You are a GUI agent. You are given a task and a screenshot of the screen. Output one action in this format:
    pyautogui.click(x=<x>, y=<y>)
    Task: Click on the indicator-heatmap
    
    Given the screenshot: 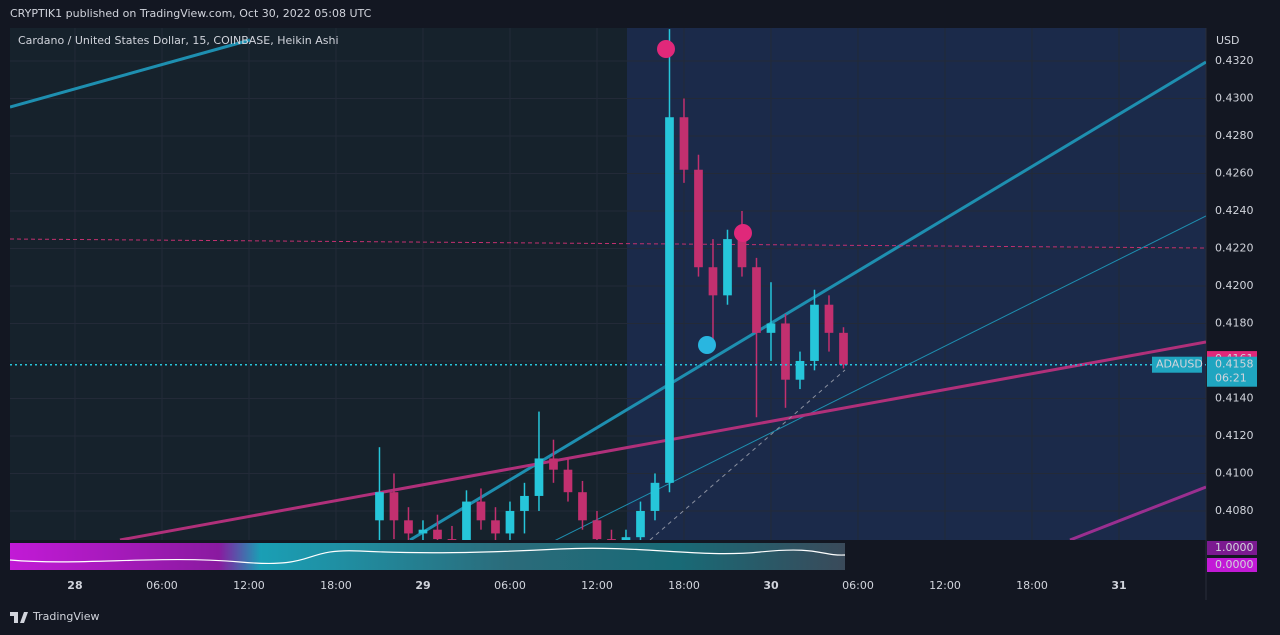 What is the action you would take?
    pyautogui.click(x=427, y=556)
    